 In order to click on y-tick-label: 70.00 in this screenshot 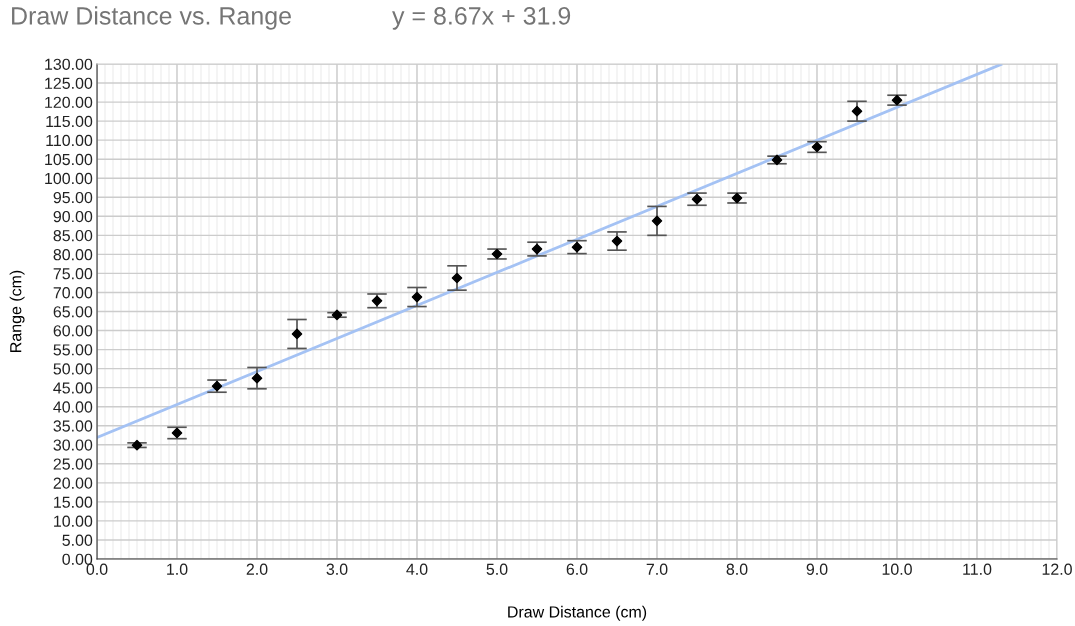, I will do `click(73, 293)`.